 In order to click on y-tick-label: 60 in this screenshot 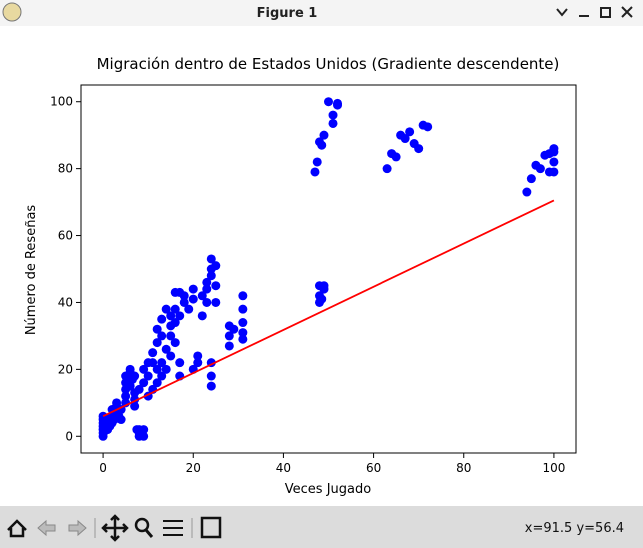, I will do `click(65, 236)`.